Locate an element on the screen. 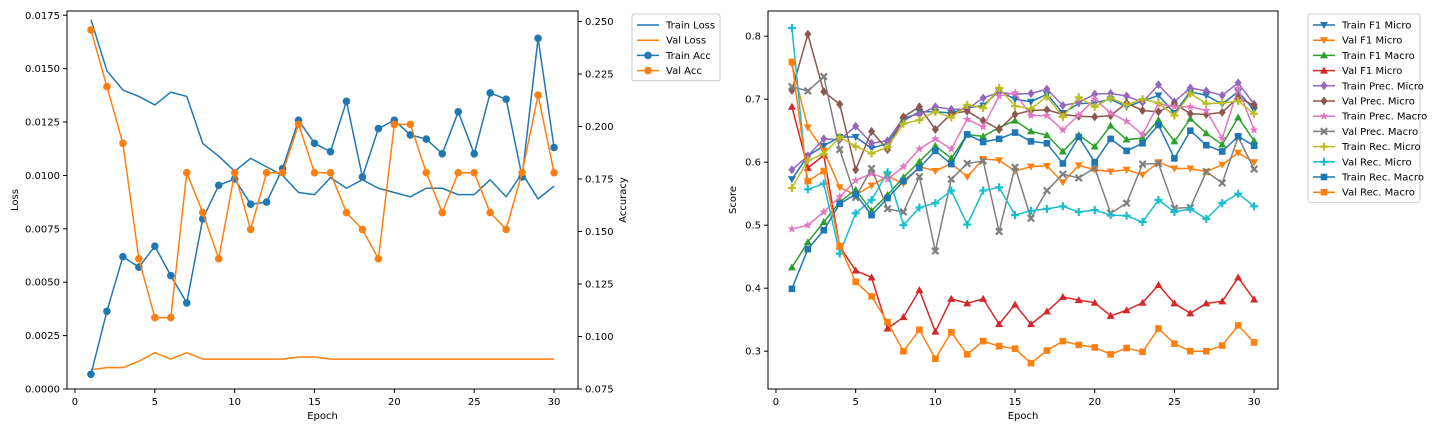 The width and height of the screenshot is (1440, 436). legend-label: Val F1 Micro is located at coordinates (1372, 71).